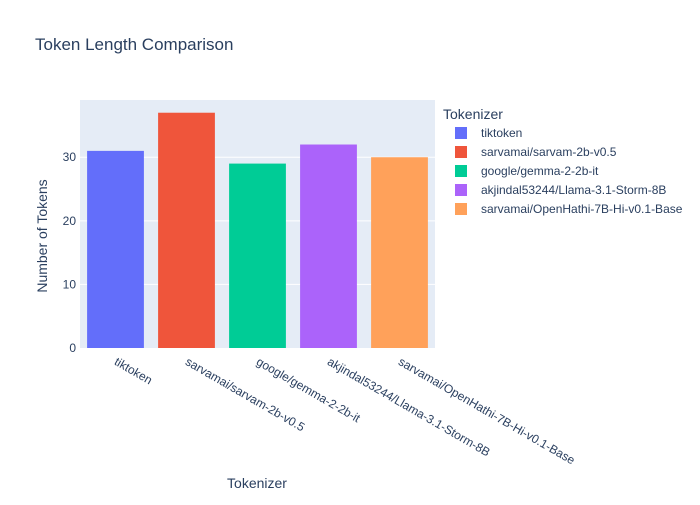 This screenshot has width=700, height=505. Describe the element at coordinates (473, 114) in the screenshot. I see `legend-title: Tokenizer` at that location.